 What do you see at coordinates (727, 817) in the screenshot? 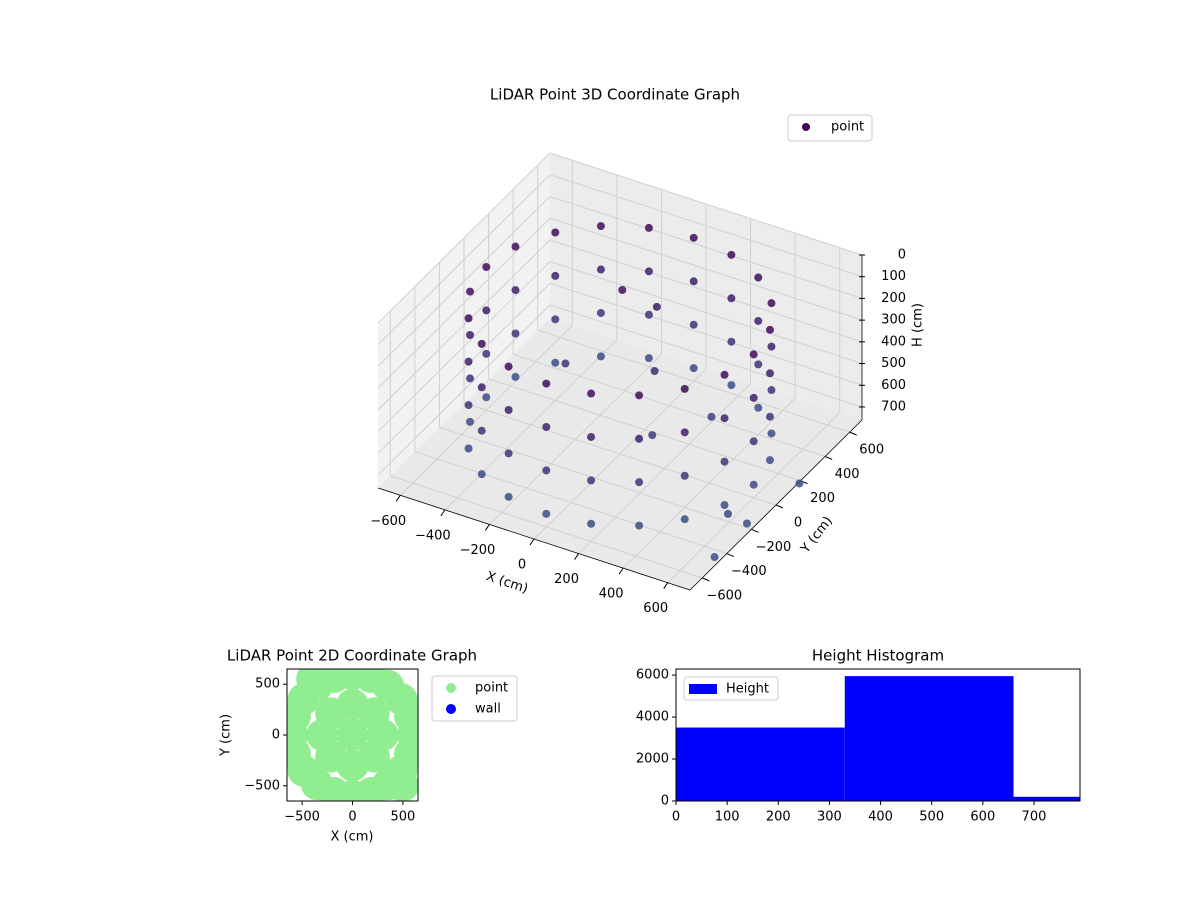
I see `x-tick-label: 100` at bounding box center [727, 817].